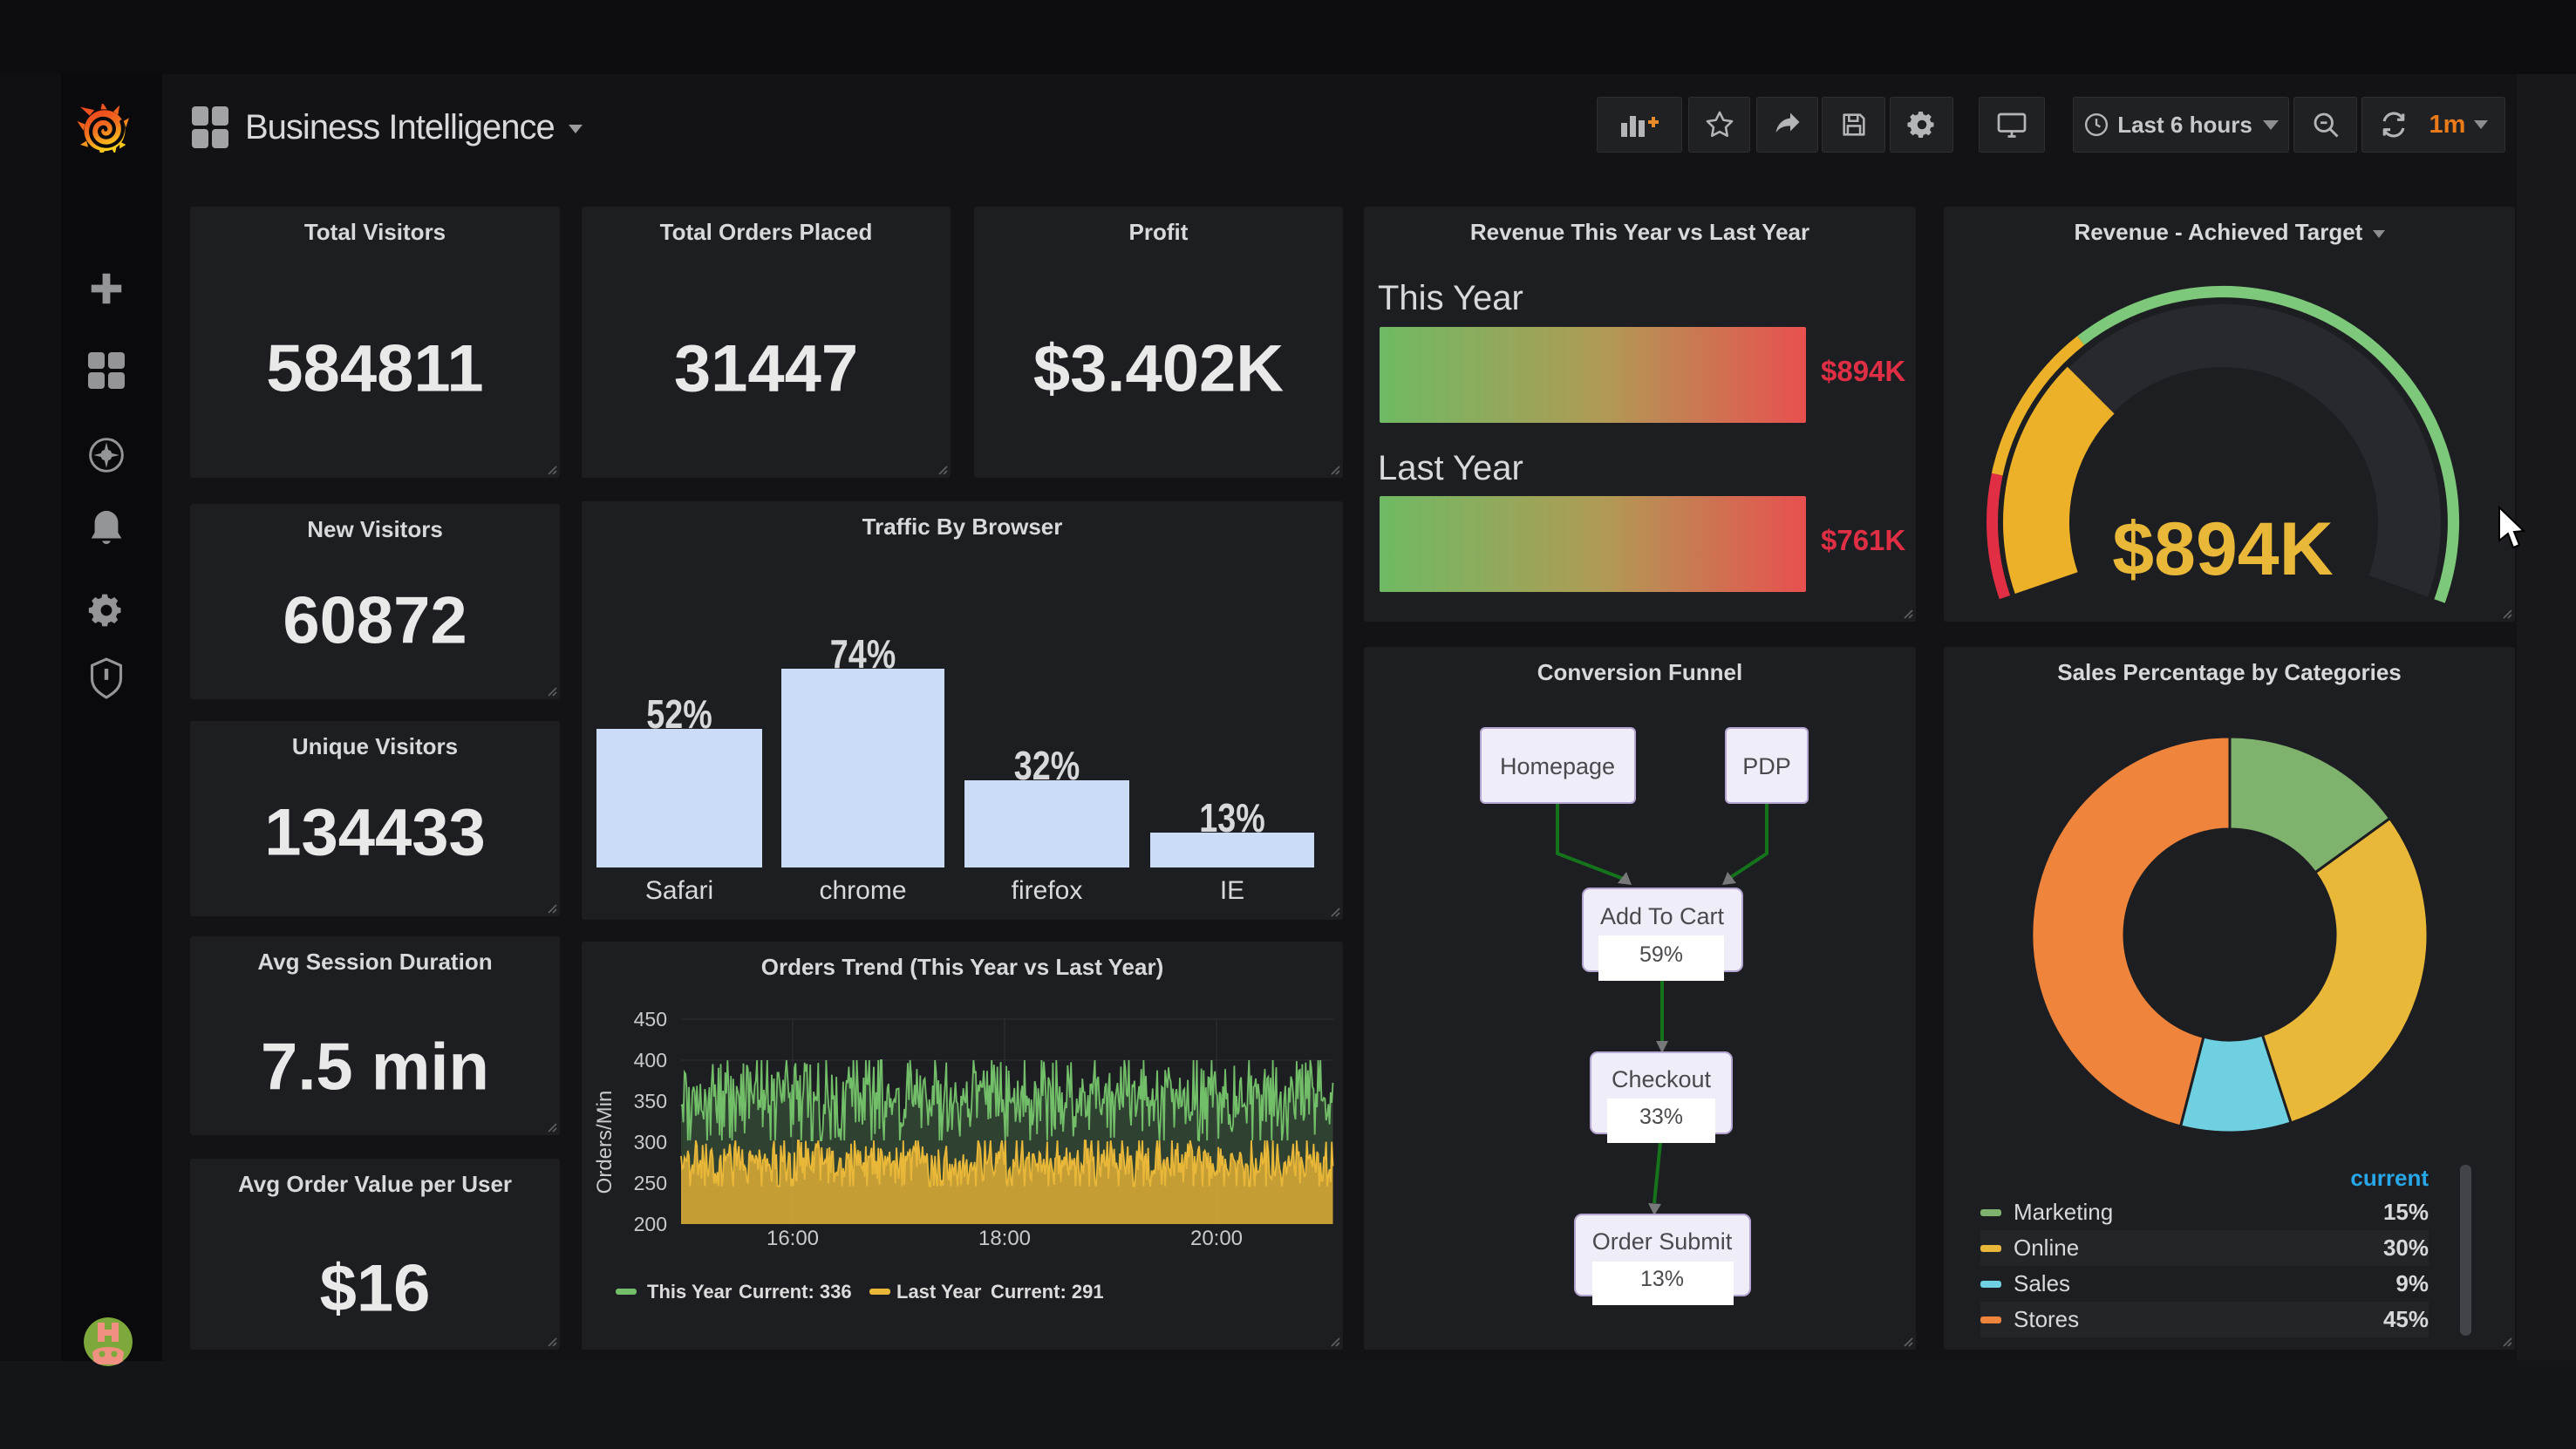 Image resolution: width=2576 pixels, height=1449 pixels. What do you see at coordinates (650, 1019) in the screenshot?
I see `svg-text: 450` at bounding box center [650, 1019].